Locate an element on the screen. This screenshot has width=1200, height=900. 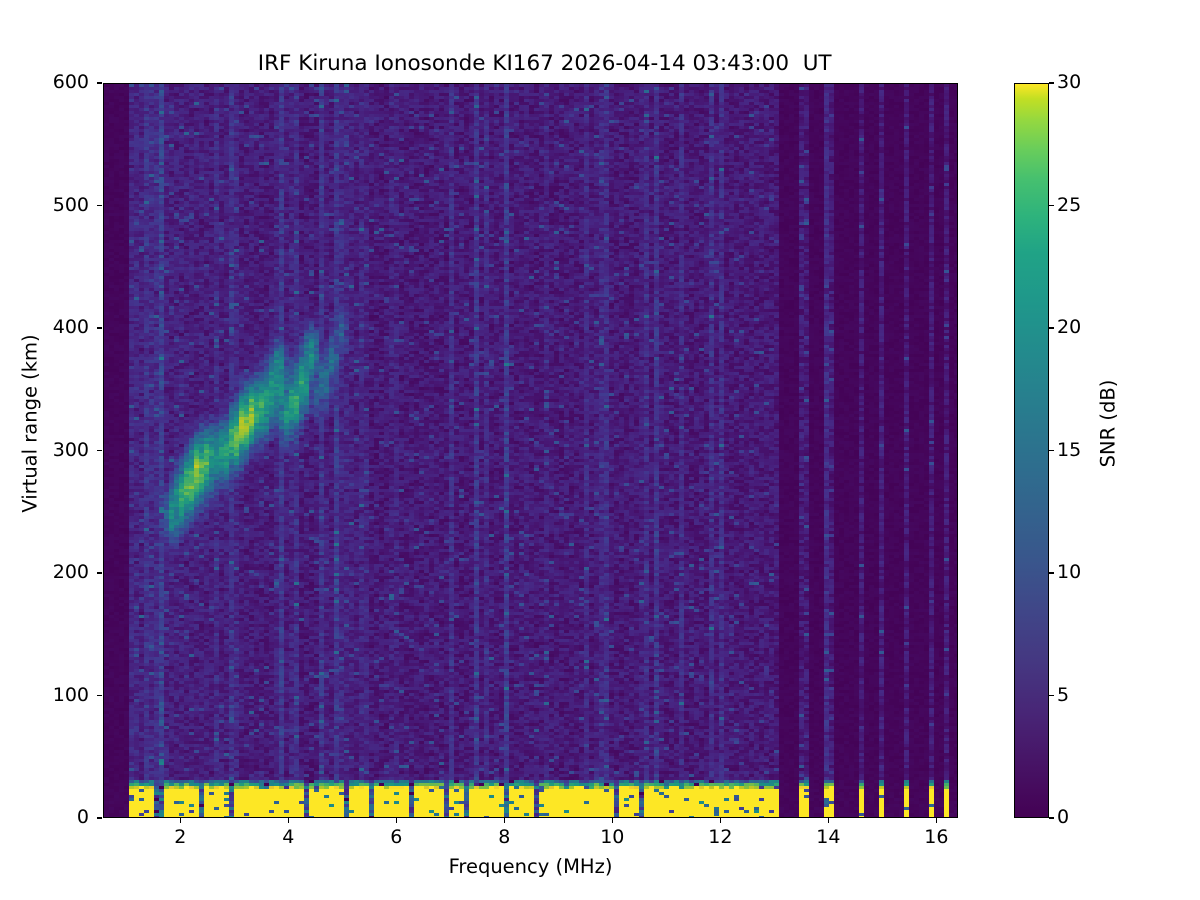
y-tick-label: 500 is located at coordinates (70, 204).